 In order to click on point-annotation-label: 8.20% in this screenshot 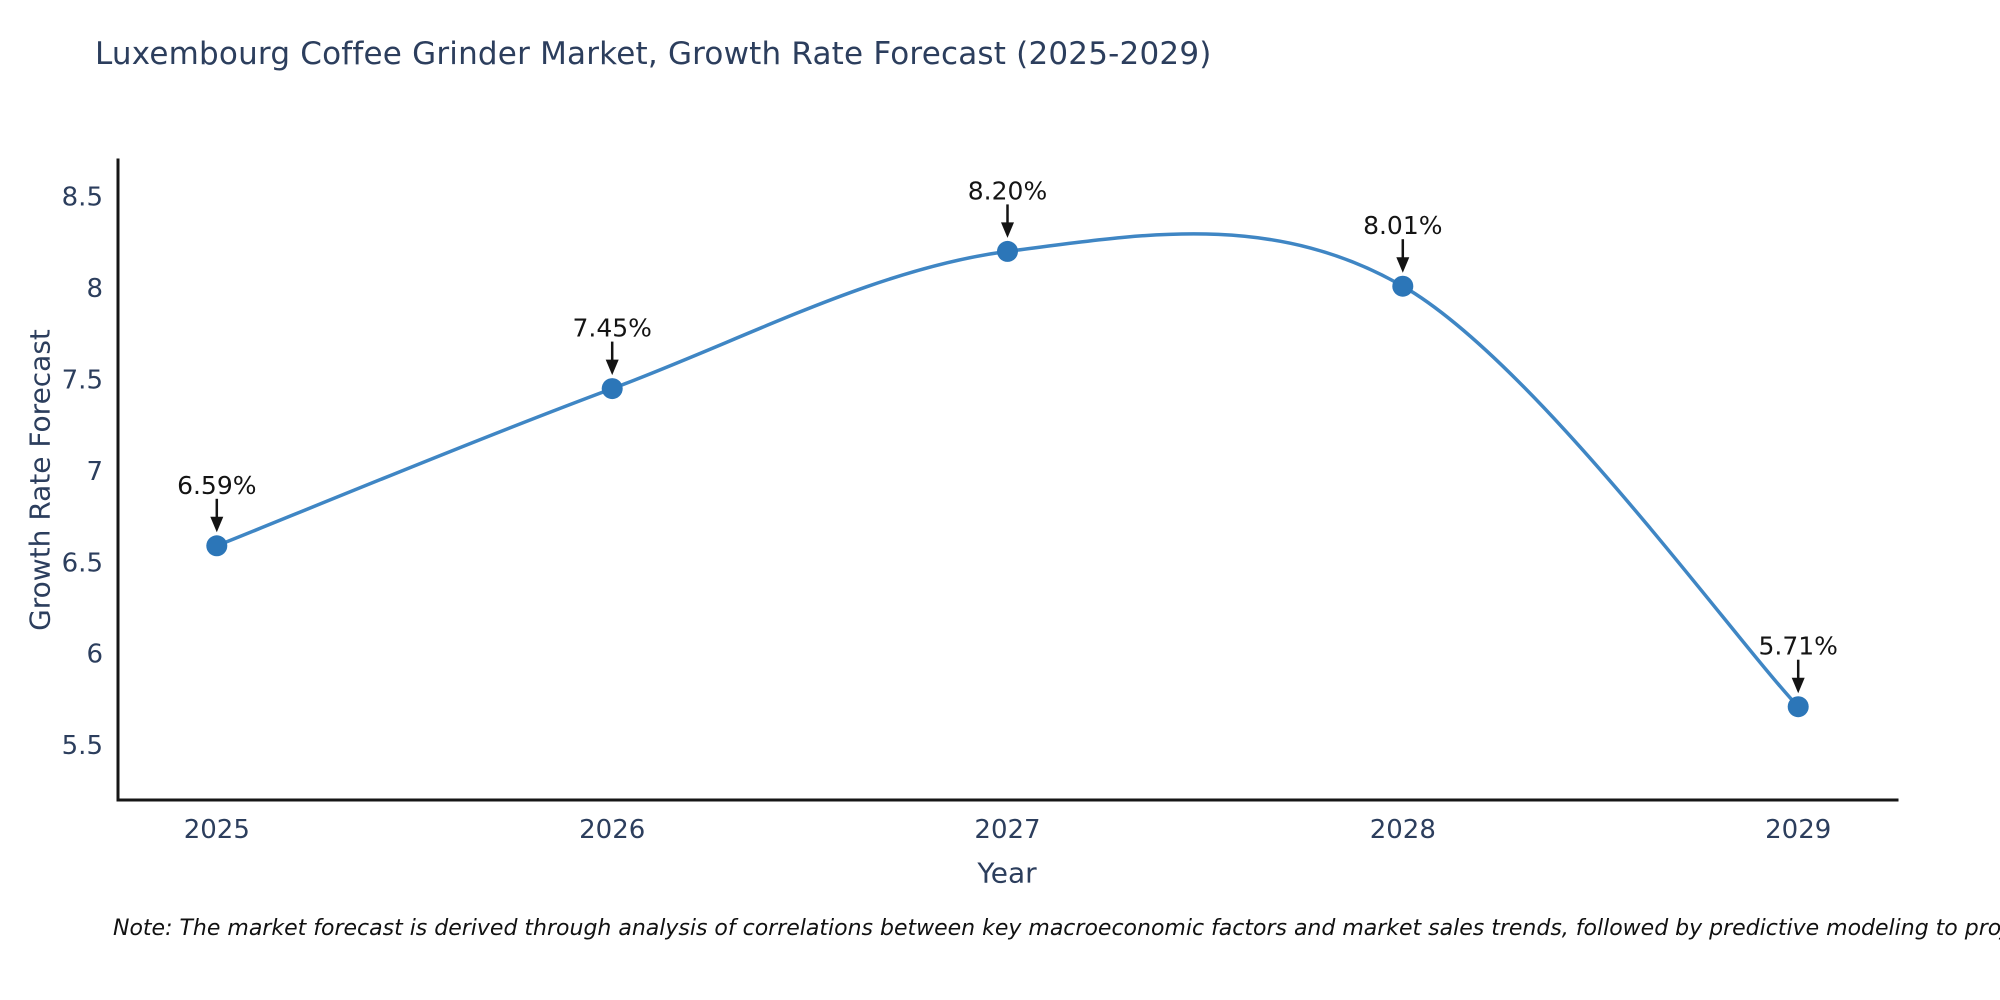, I will do `click(1007, 190)`.